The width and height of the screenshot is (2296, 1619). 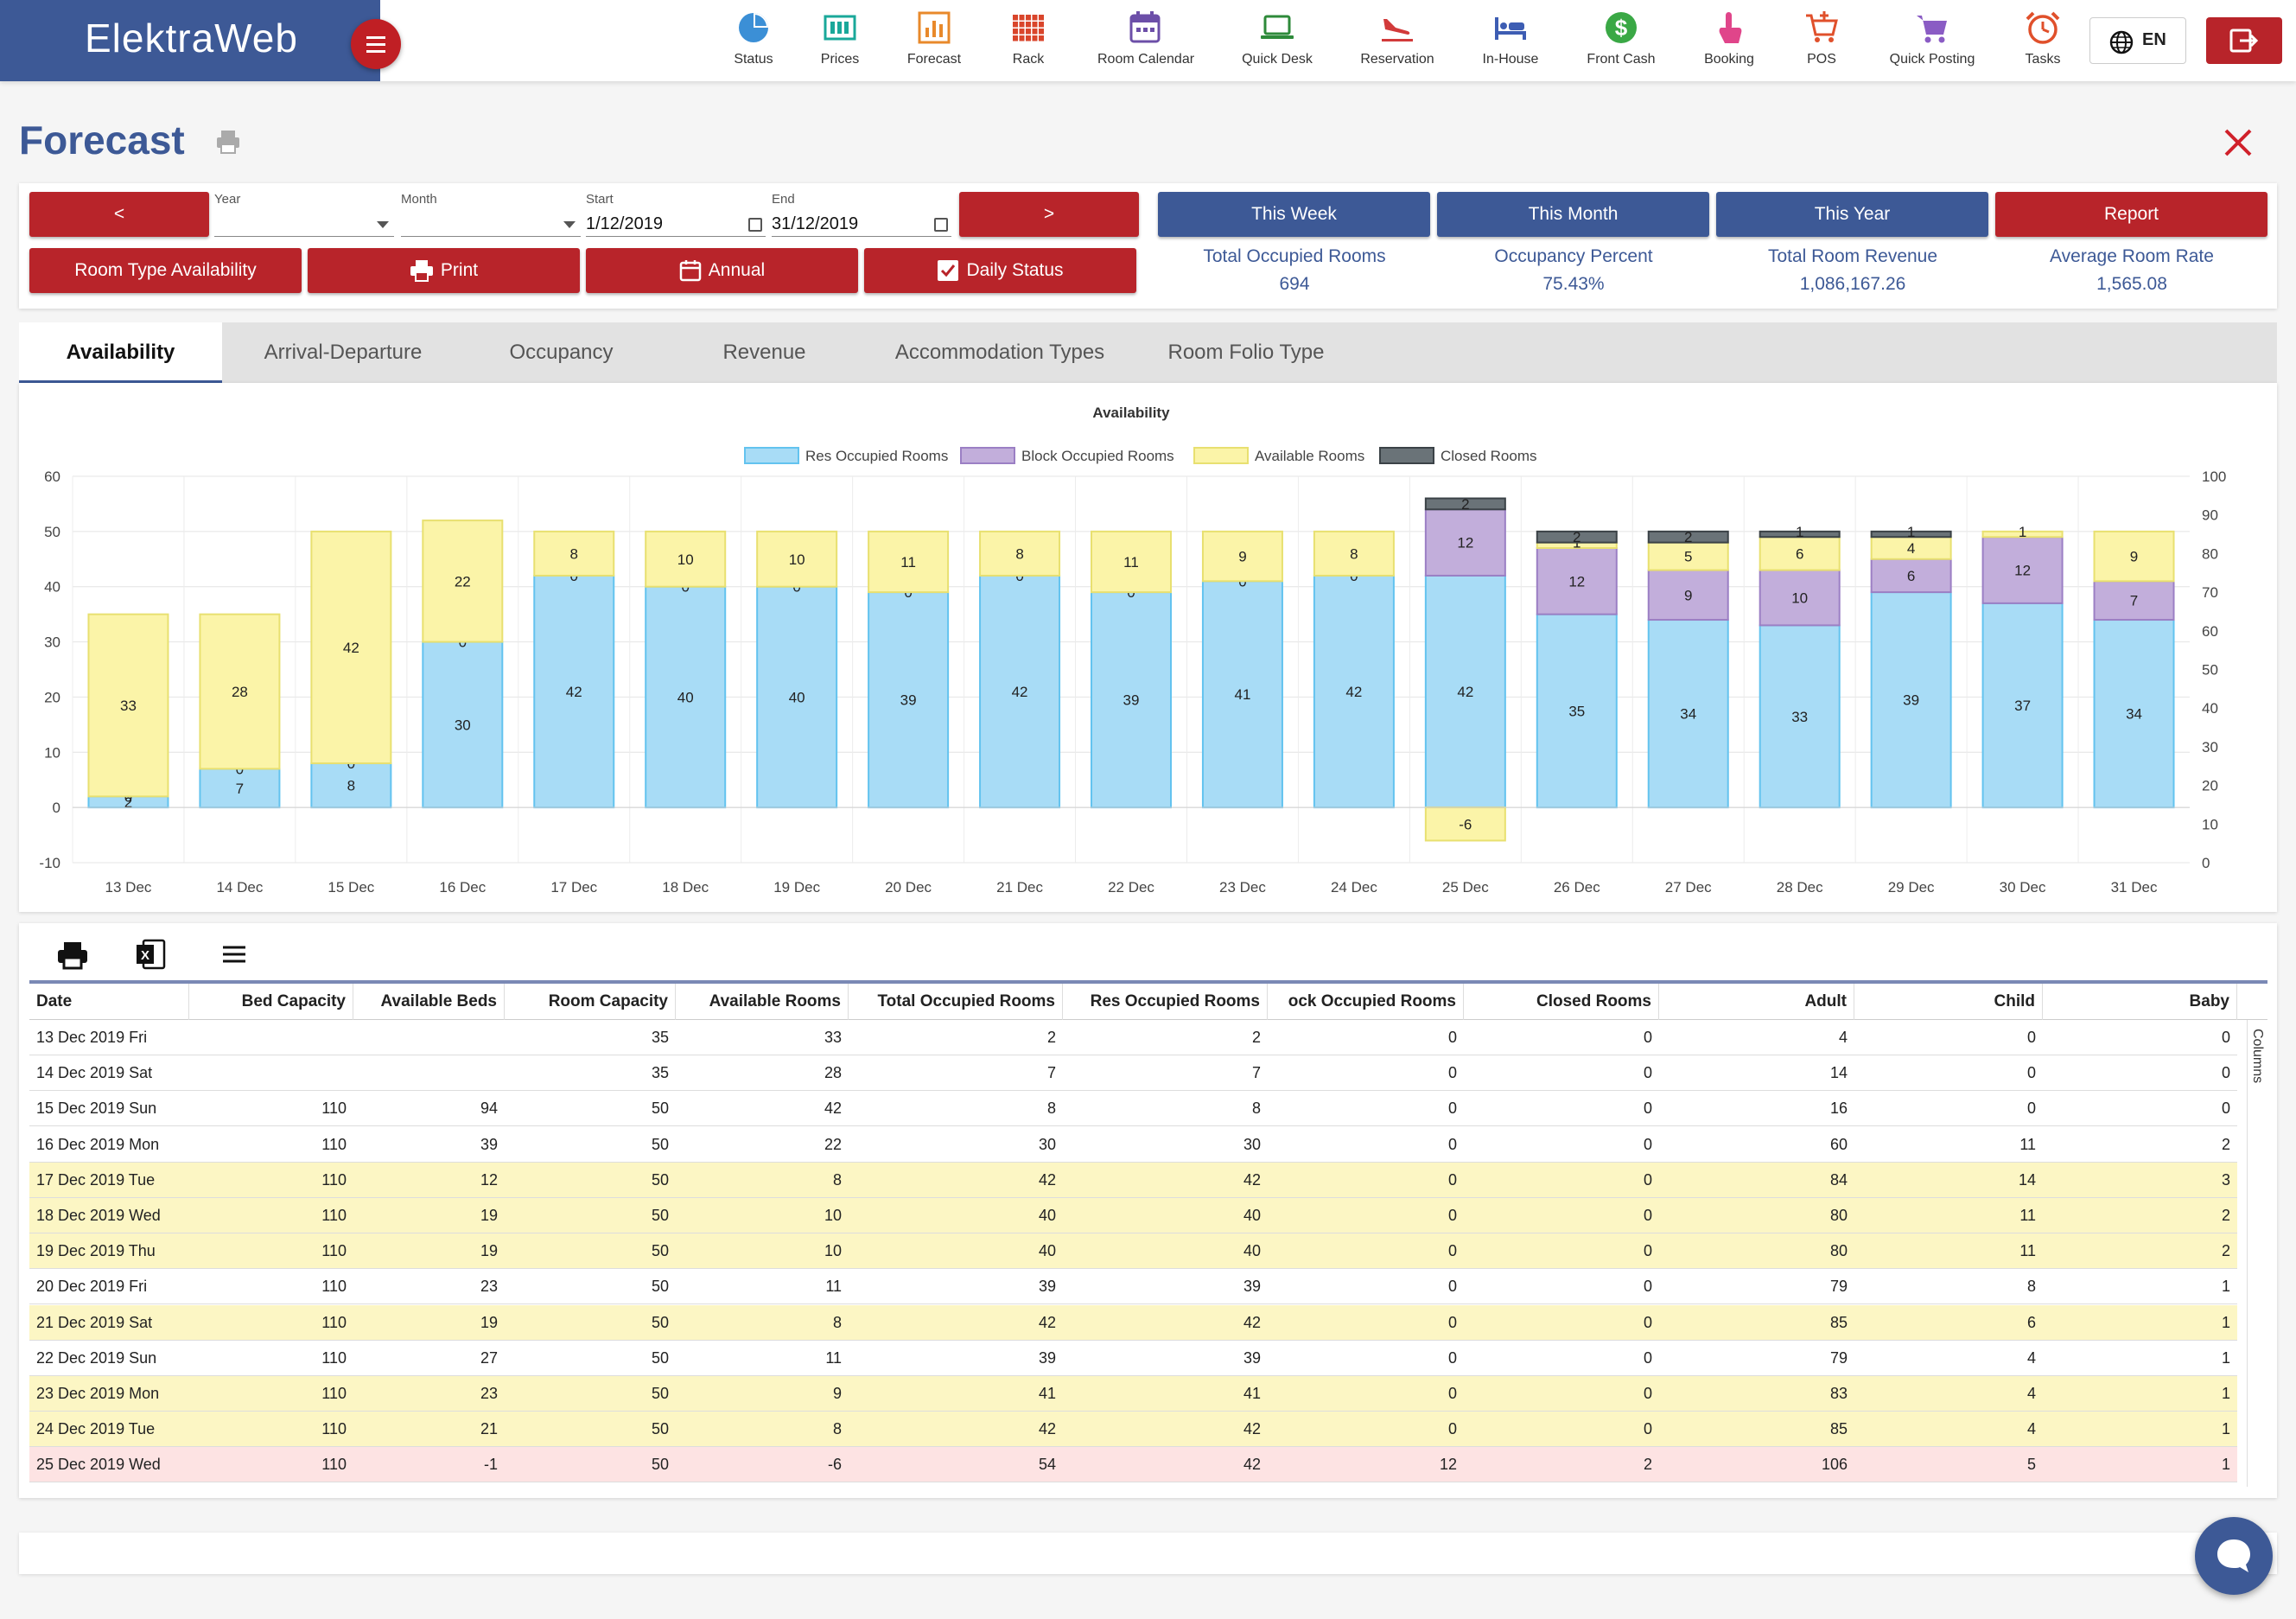 I want to click on nav-item-reservation: Reservation, so click(x=1397, y=41).